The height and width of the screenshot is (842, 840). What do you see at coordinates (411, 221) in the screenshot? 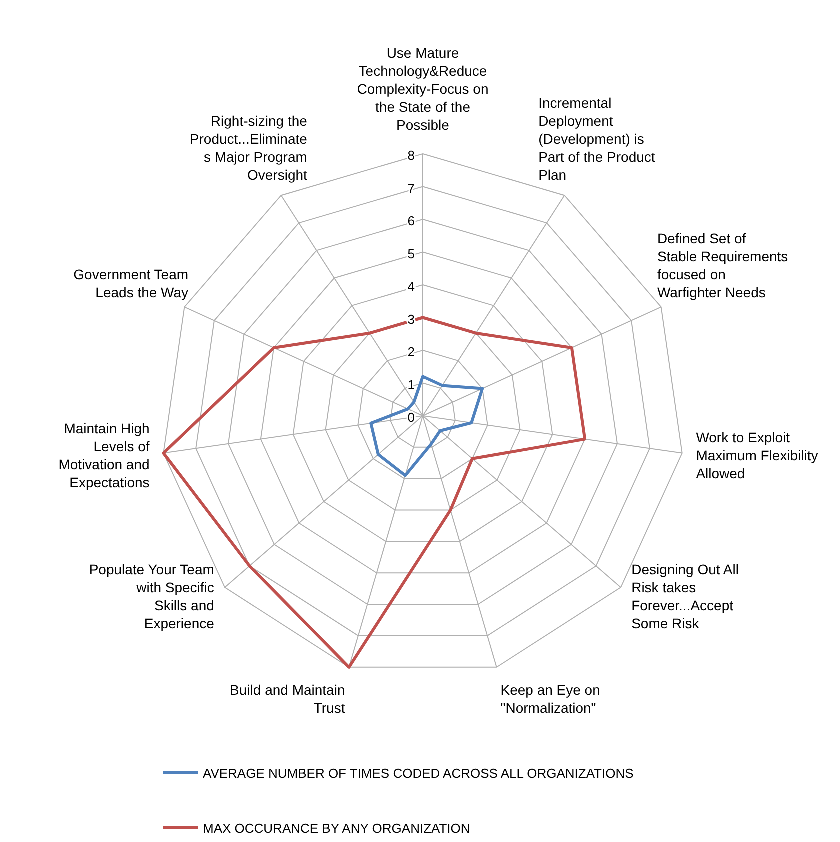
I see `y-tick-label: 6` at bounding box center [411, 221].